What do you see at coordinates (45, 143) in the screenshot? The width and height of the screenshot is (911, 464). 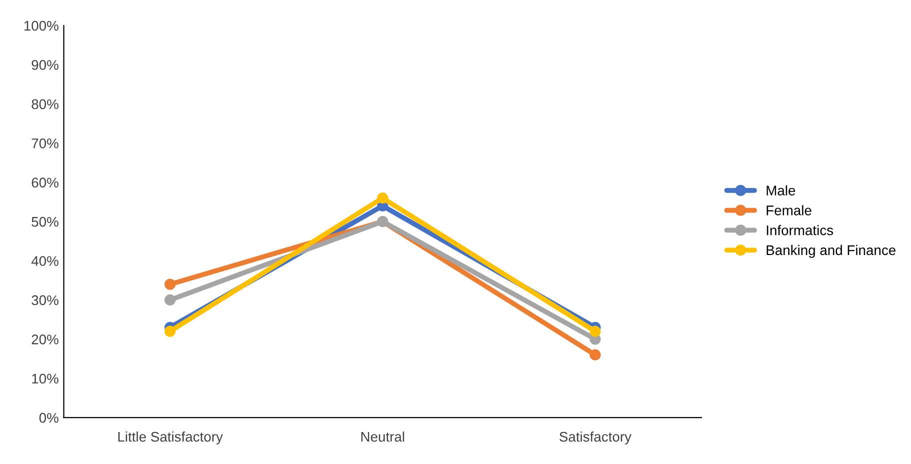 I see `y-tick-label: 70%` at bounding box center [45, 143].